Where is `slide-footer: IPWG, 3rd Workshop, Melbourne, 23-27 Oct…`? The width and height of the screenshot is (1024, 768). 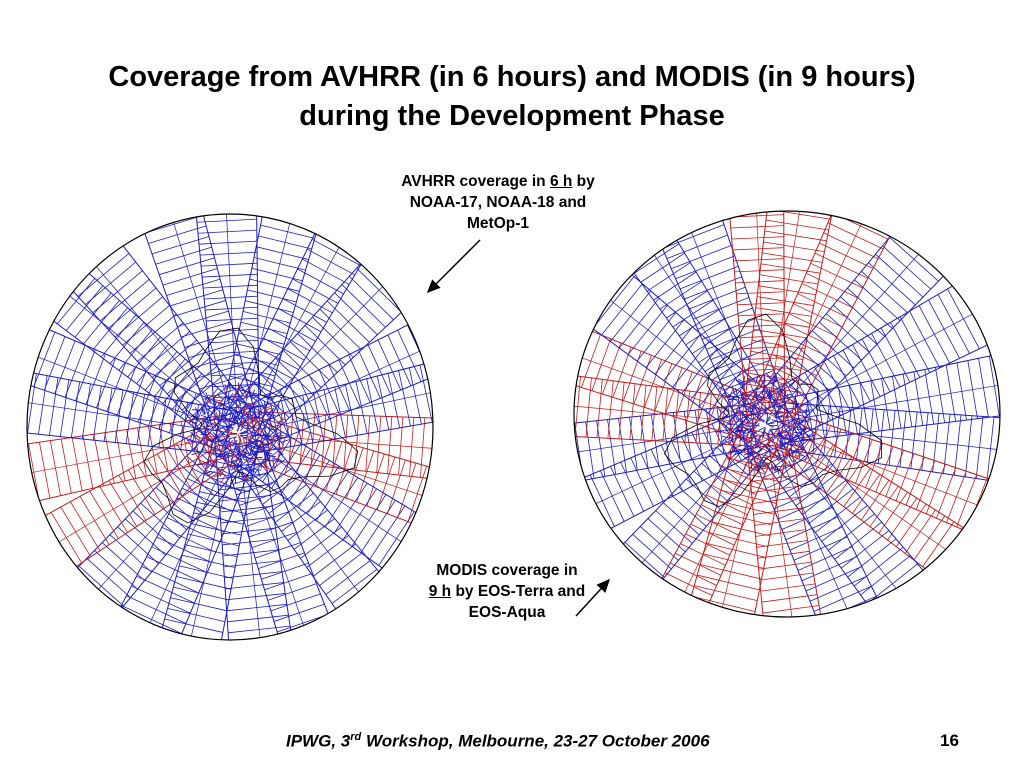
slide-footer: IPWG, 3rd Workshop, Melbourne, 23-27 Oct… is located at coordinates (498, 741).